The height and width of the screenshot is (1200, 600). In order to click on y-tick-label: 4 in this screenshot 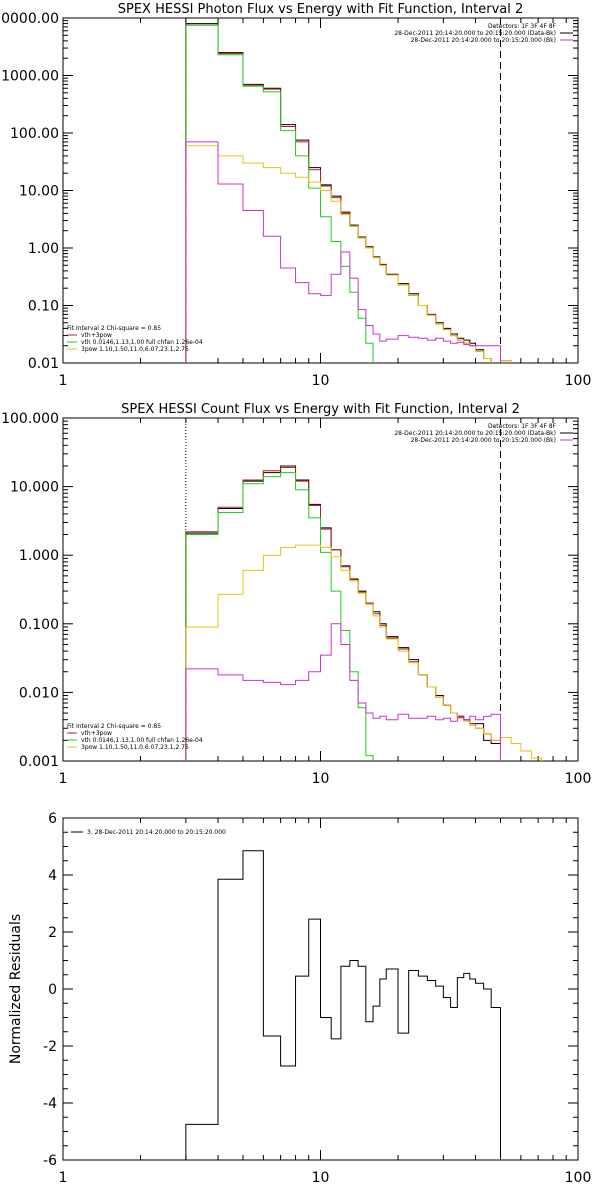, I will do `click(52, 876)`.